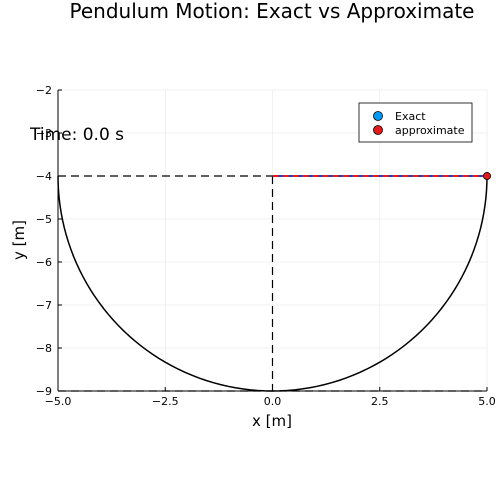 Image resolution: width=499 pixels, height=499 pixels. I want to click on y-tick-label: −2, so click(44, 90).